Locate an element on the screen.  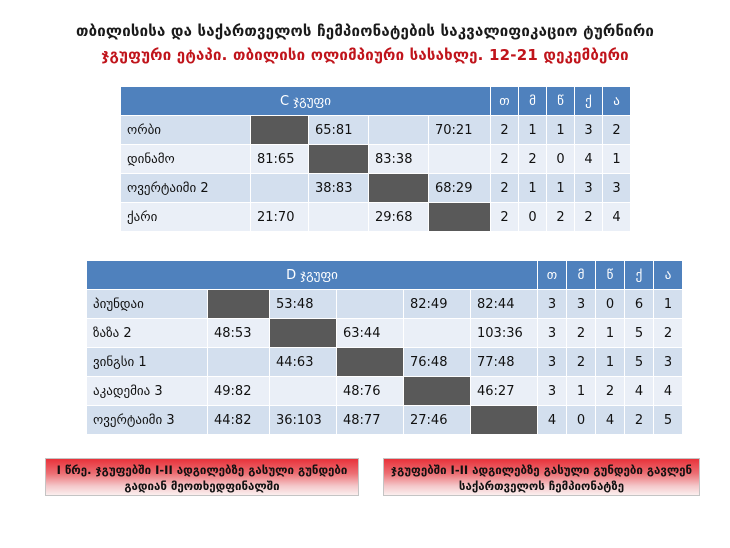
stat-lost: 2 is located at coordinates (560, 217).